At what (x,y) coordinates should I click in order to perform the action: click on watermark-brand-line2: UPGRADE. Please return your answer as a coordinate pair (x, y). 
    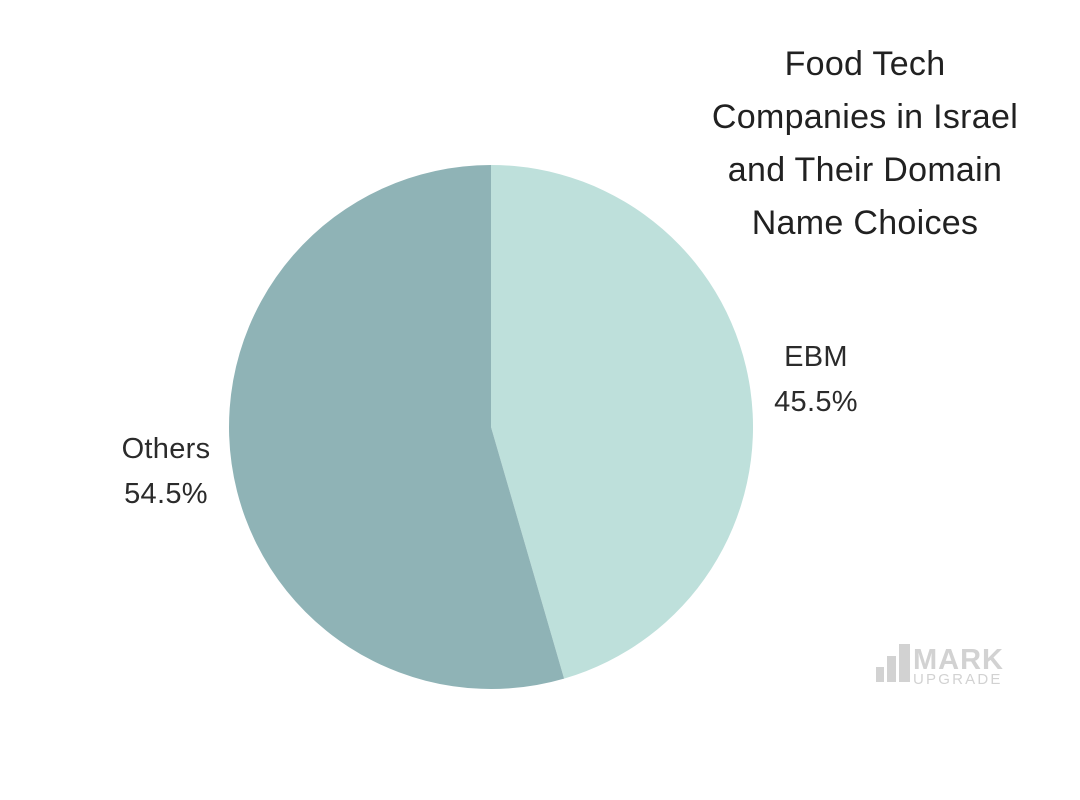
    Looking at the image, I should click on (958, 679).